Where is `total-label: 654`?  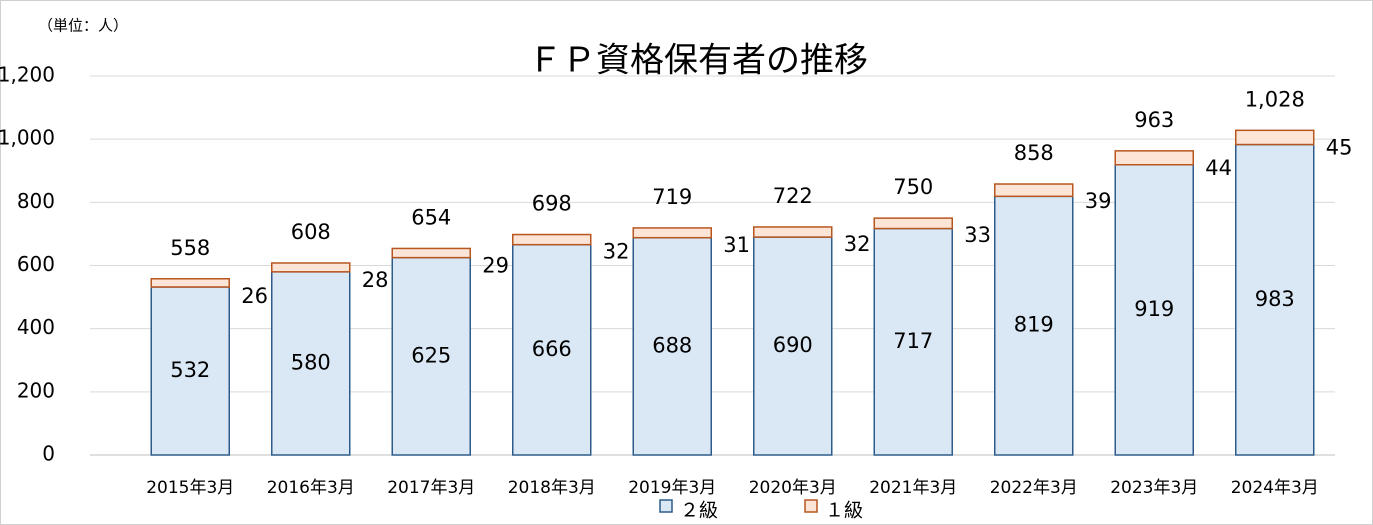 total-label: 654 is located at coordinates (431, 217).